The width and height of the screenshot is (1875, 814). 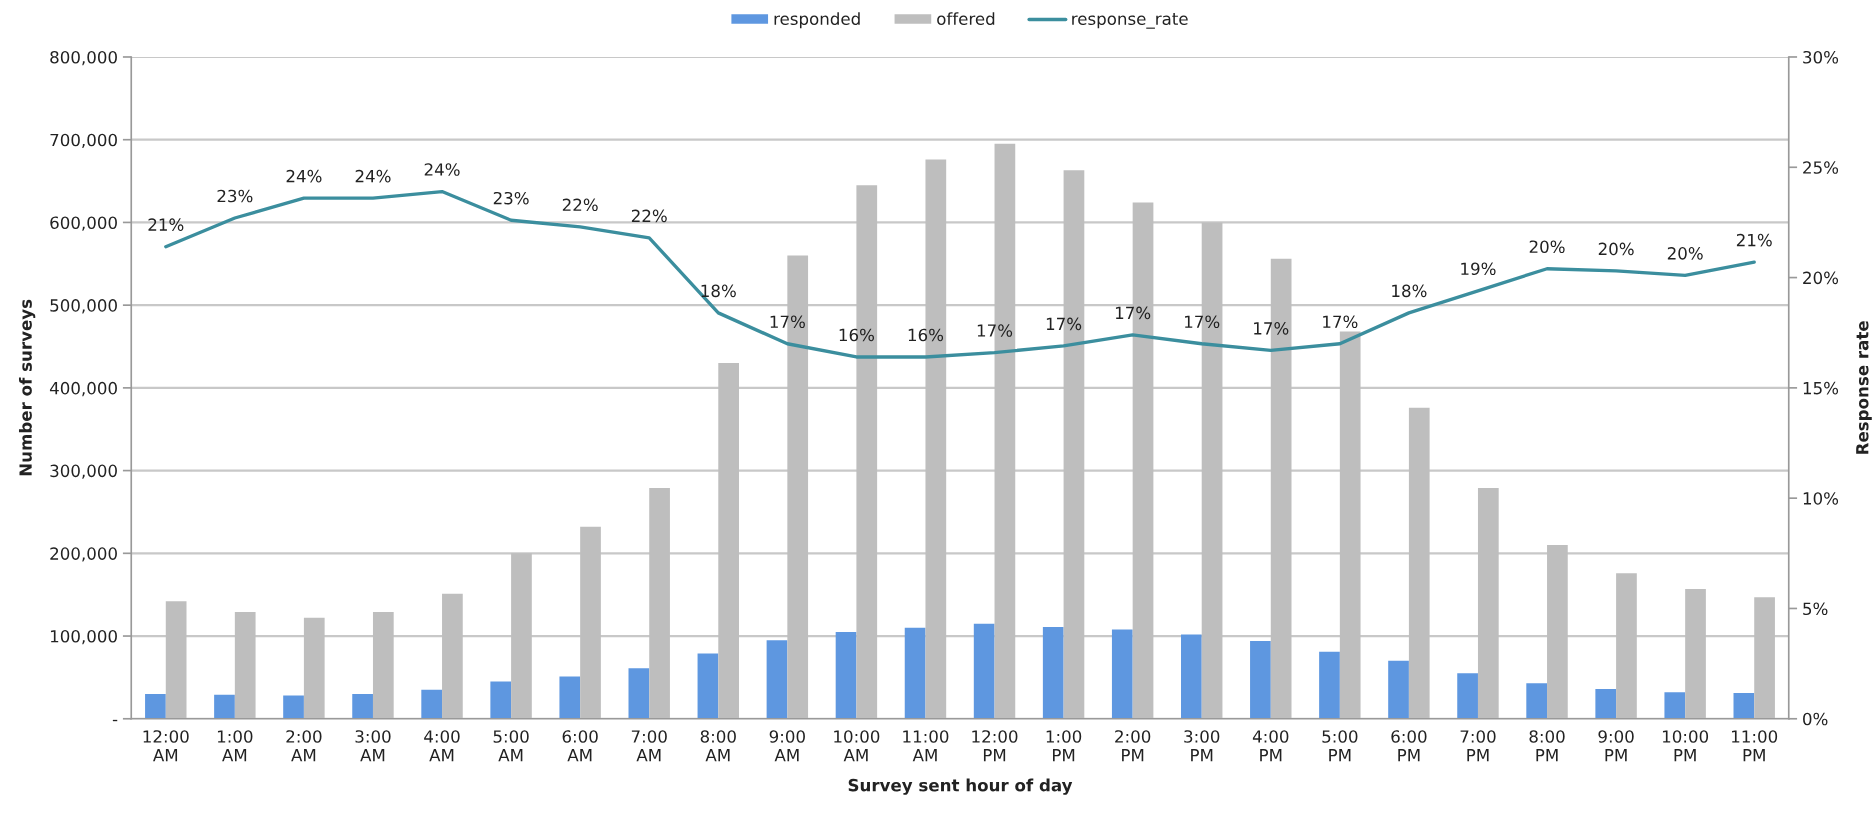 I want to click on y-tick-label: 400,000, so click(x=83, y=389).